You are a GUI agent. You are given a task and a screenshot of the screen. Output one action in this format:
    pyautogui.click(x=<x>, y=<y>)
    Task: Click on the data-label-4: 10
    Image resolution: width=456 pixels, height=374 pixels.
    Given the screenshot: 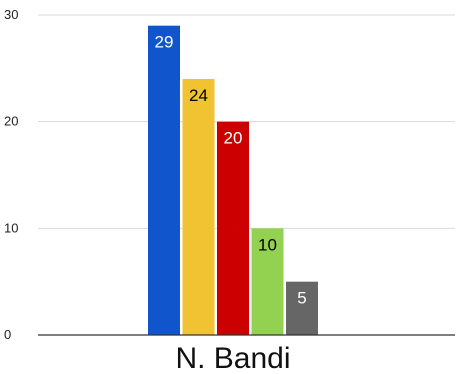 What is the action you would take?
    pyautogui.click(x=267, y=244)
    